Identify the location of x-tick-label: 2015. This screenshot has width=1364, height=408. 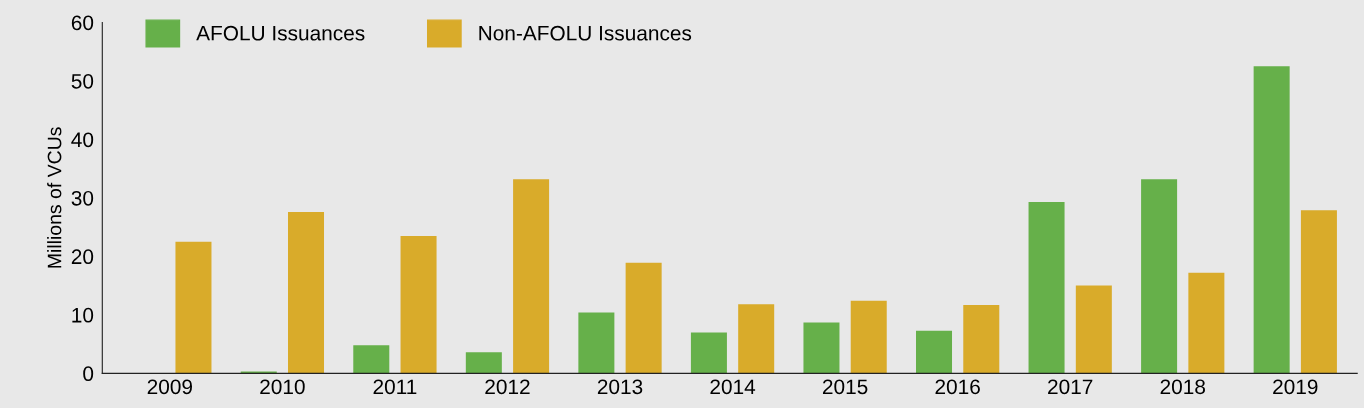
(845, 387).